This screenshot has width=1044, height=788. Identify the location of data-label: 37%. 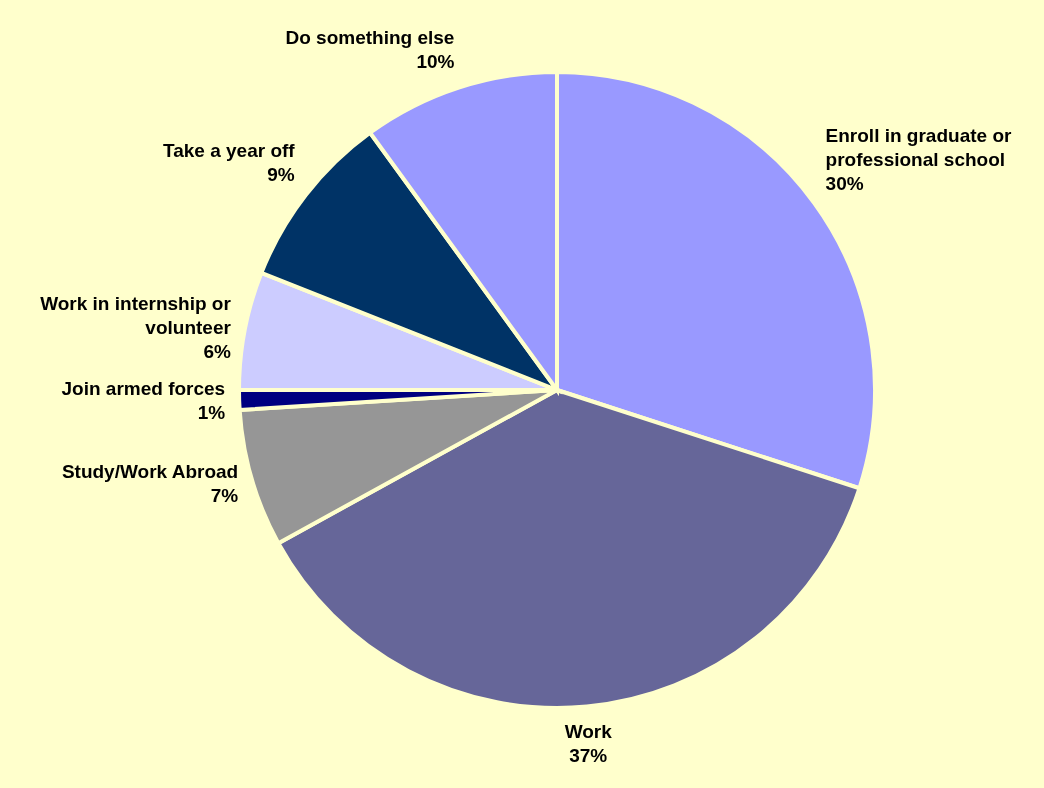
(588, 755).